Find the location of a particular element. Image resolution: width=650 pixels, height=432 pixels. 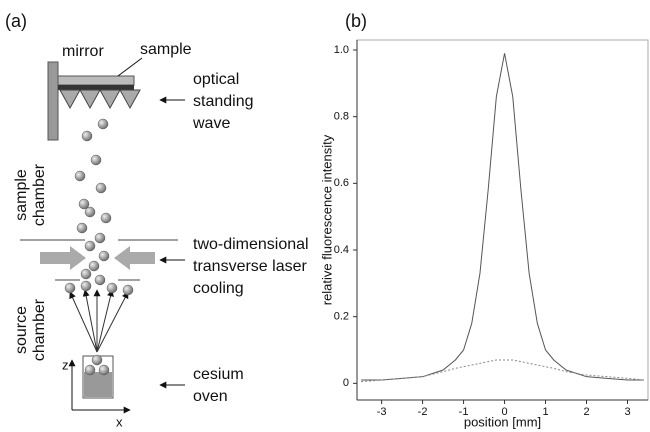

x-axis-title: position [mm] is located at coordinates (502, 421).